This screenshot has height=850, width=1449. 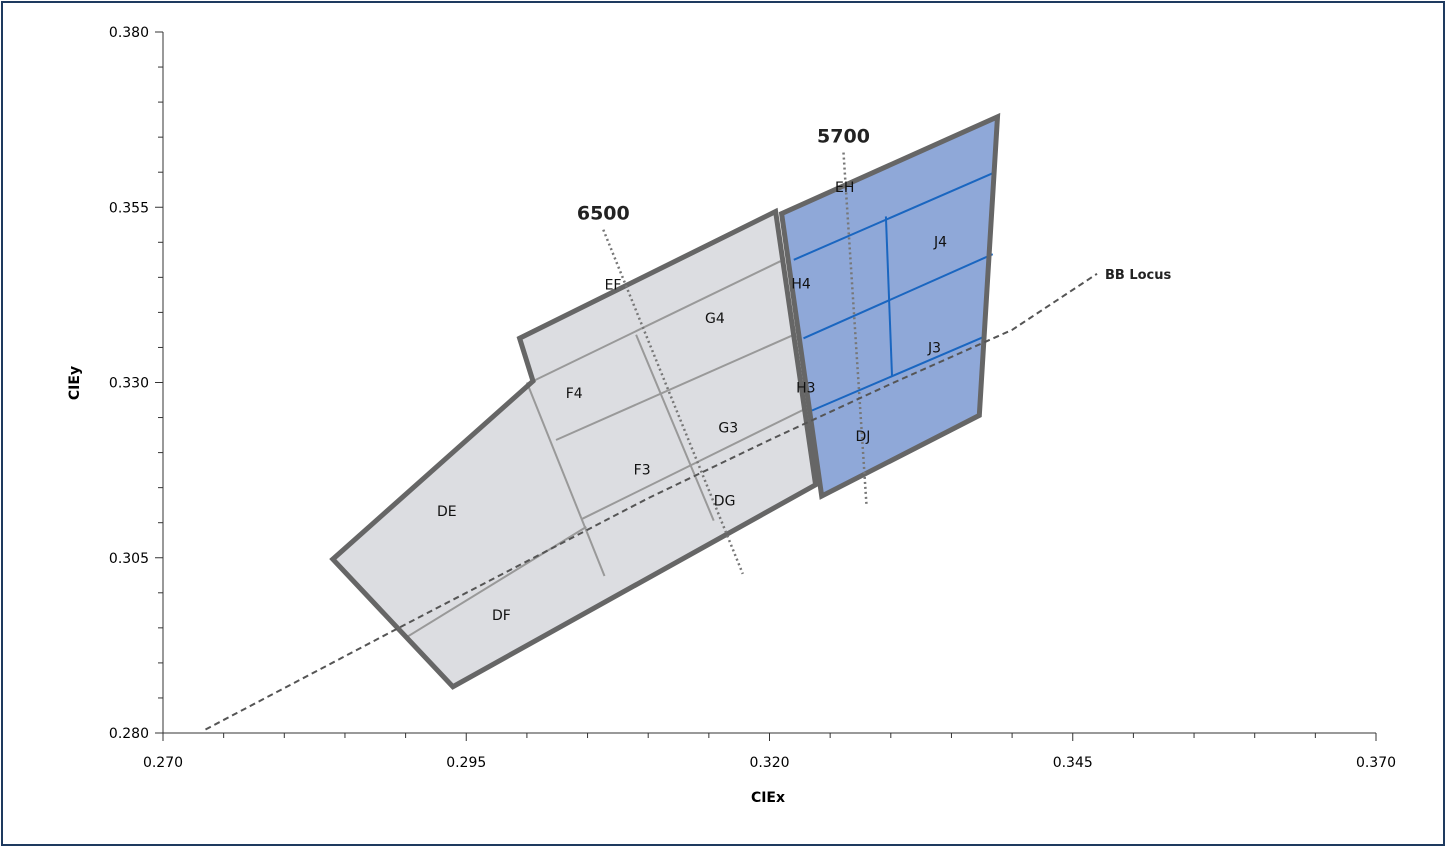 I want to click on bin-label-dj: DJ, so click(x=862, y=437).